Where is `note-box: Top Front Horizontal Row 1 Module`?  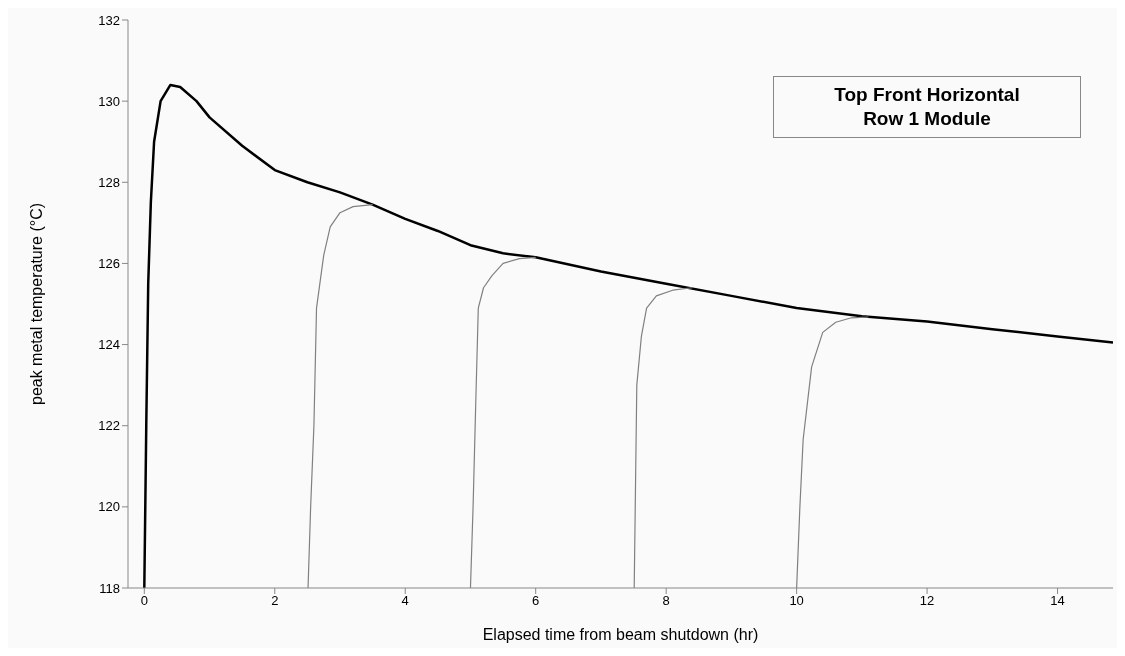
note-box: Top Front Horizontal Row 1 Module is located at coordinates (927, 107).